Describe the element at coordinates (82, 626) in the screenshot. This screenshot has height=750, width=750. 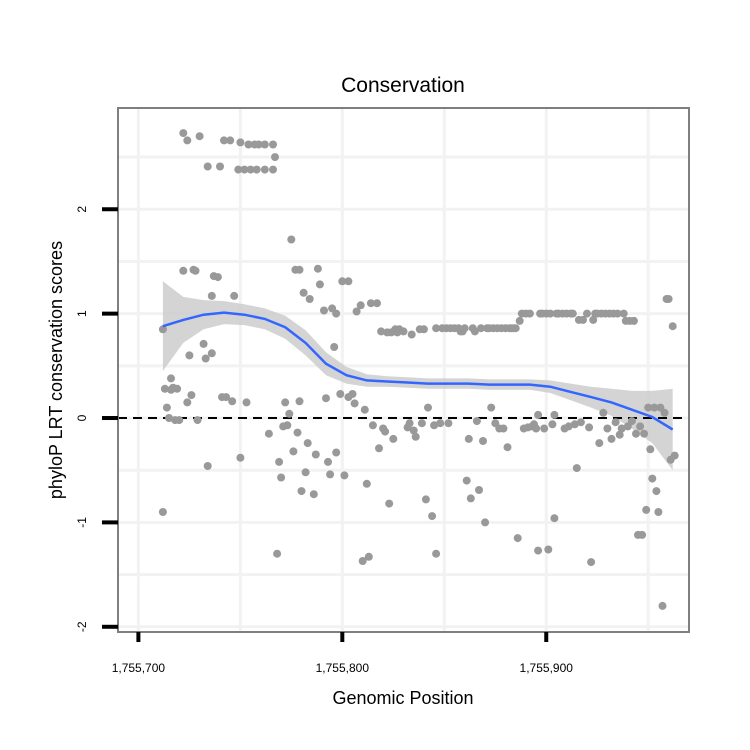
I see `y-tick-label: -2` at that location.